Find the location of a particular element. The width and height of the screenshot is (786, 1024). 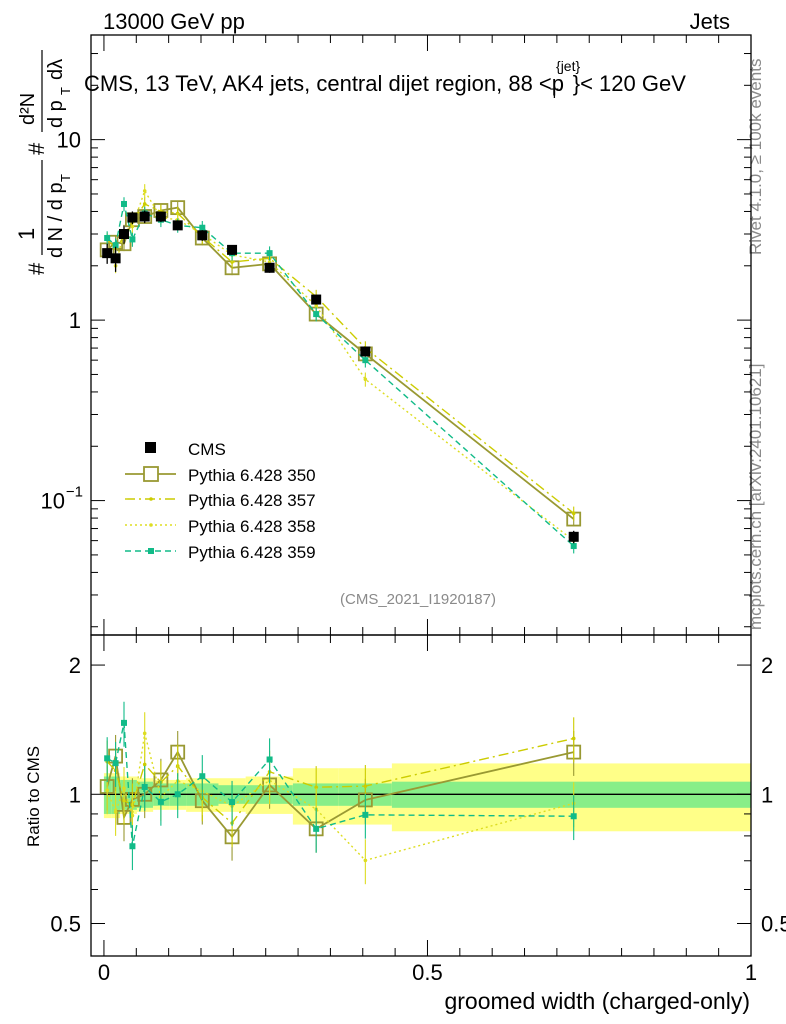

chart-title-sup: {jet} is located at coordinates (568, 66).